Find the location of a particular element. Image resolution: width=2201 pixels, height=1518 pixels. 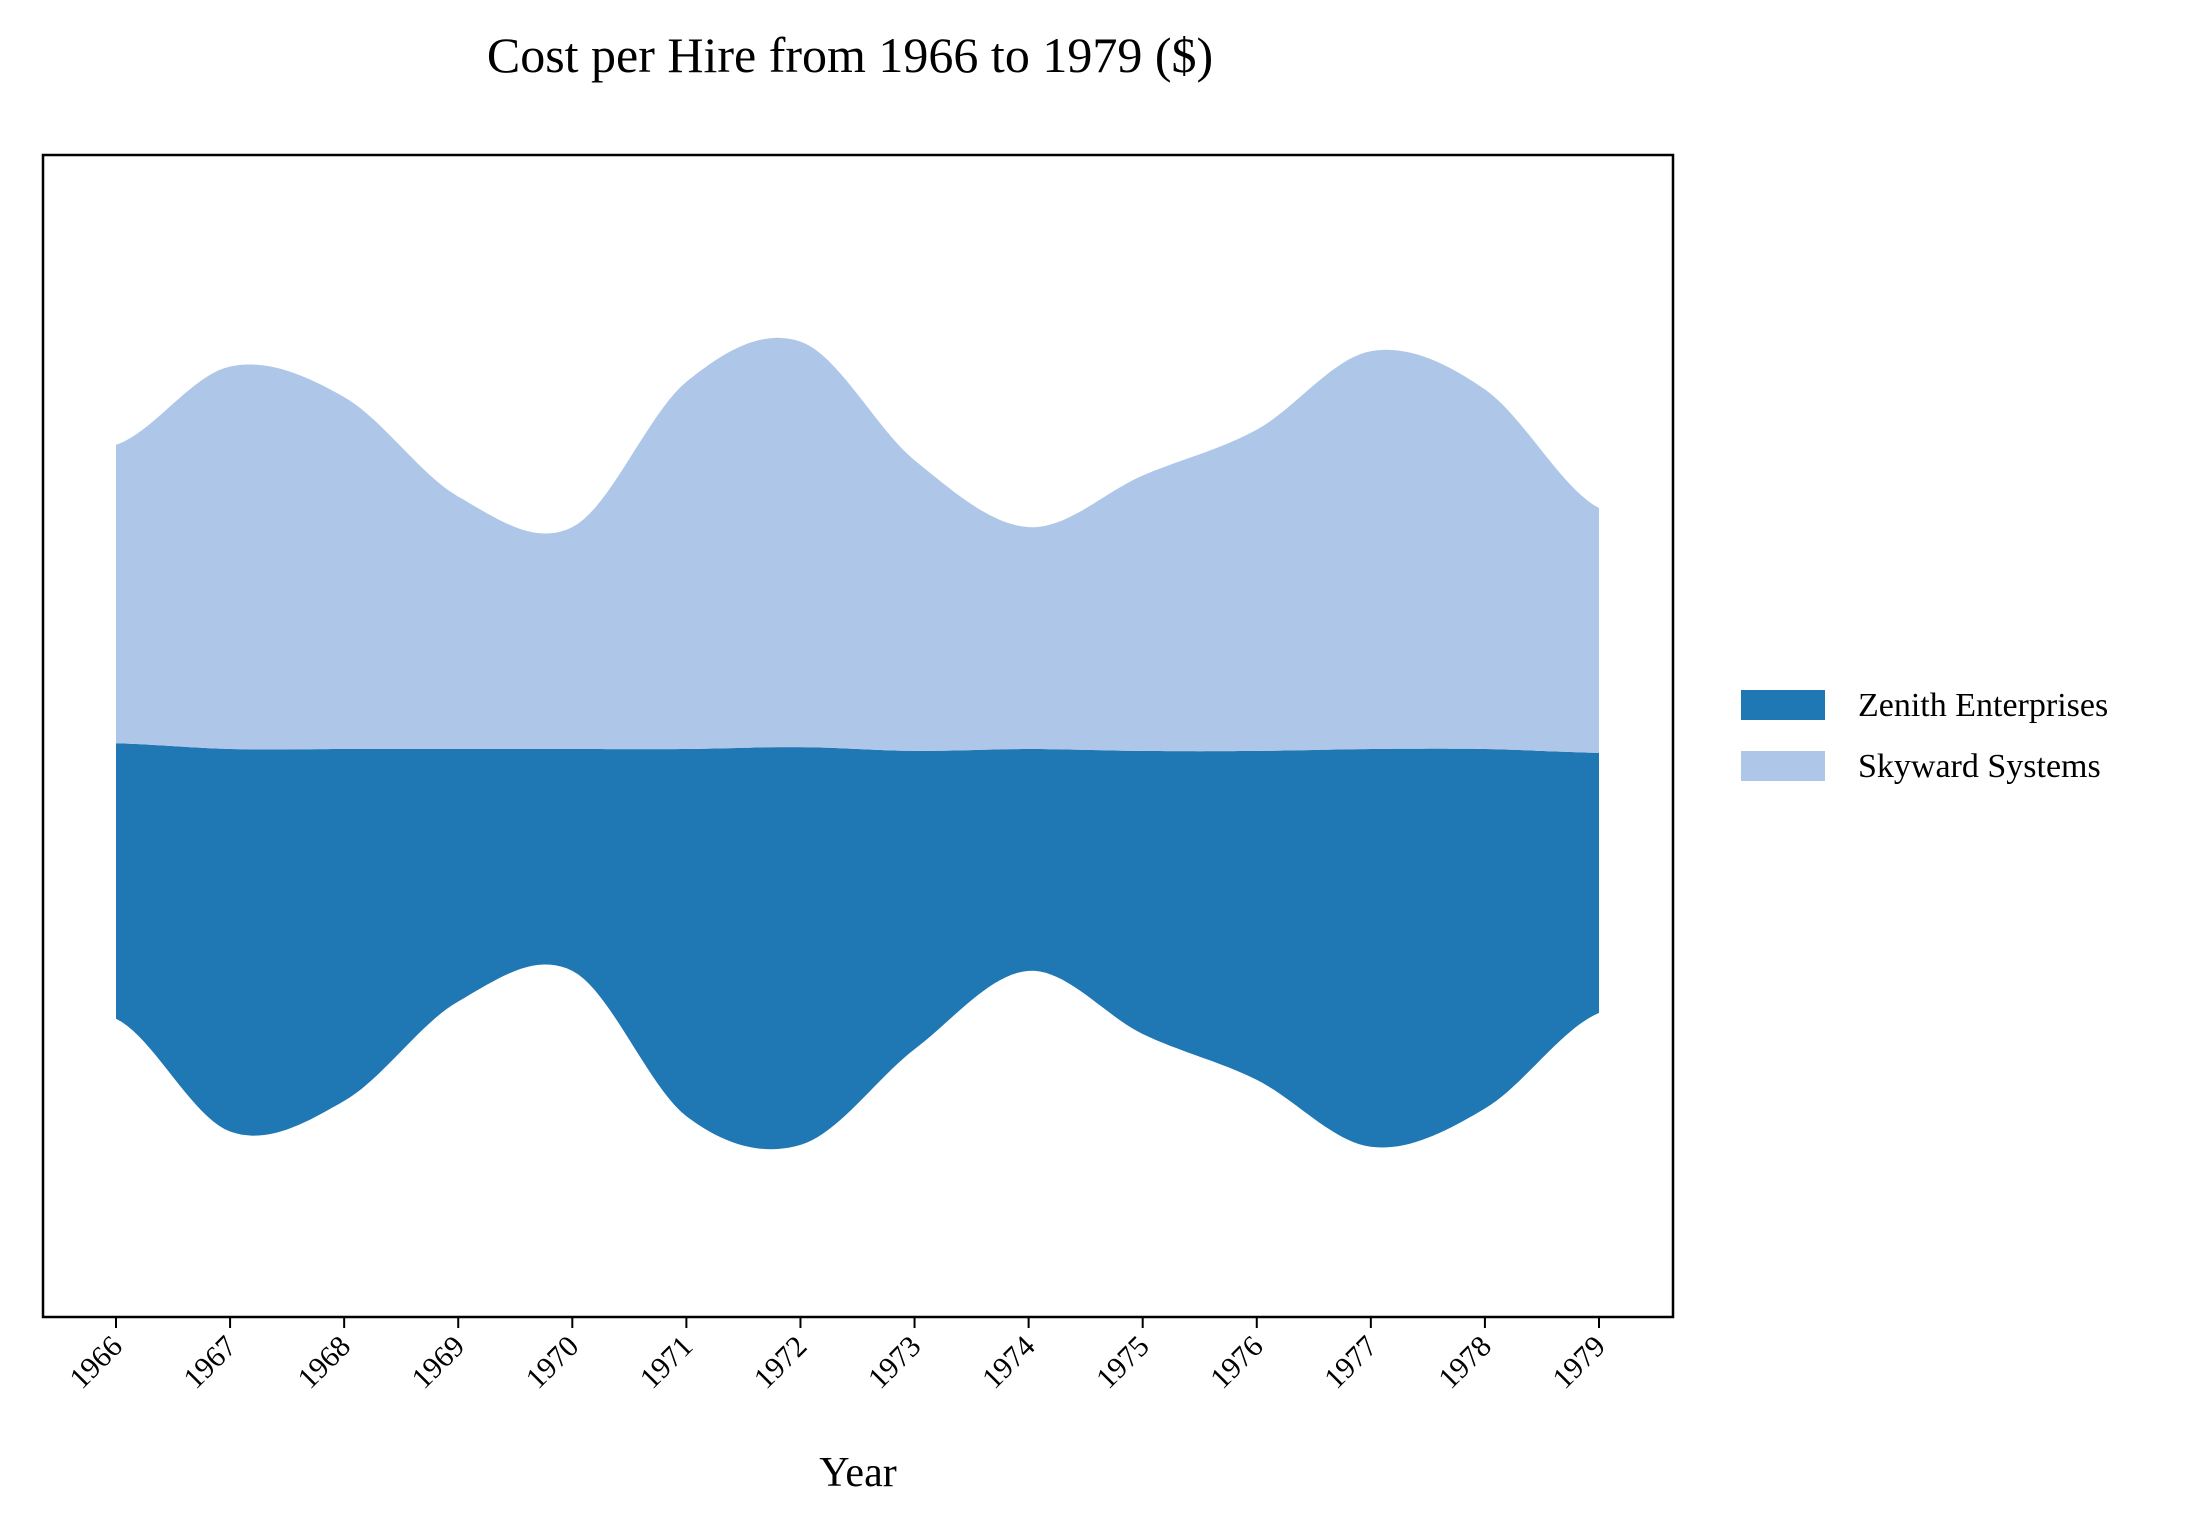

legend-label-0: Zenith Enterprises is located at coordinates (1983, 705).